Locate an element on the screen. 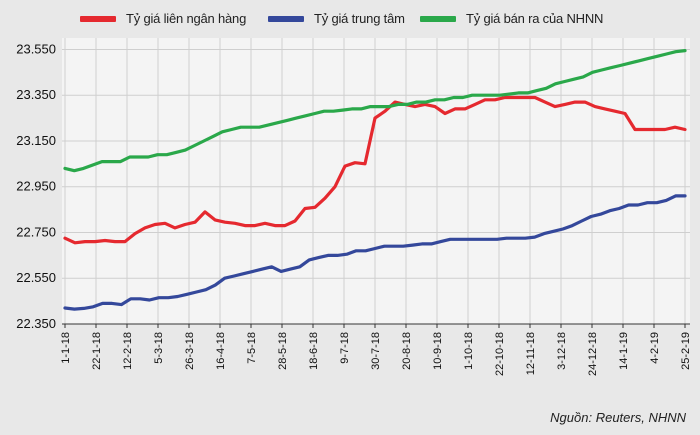 The image size is (700, 435). x-tick-label: 5-3-18 is located at coordinates (159, 348).